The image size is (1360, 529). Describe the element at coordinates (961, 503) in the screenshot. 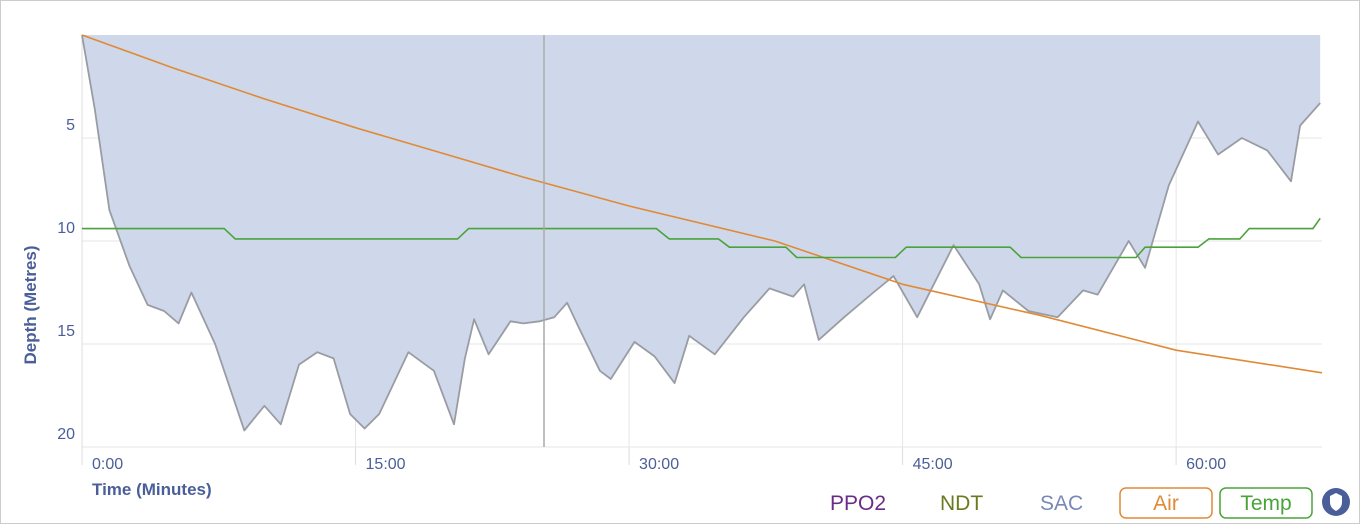

I see `legend-item: NDT` at that location.